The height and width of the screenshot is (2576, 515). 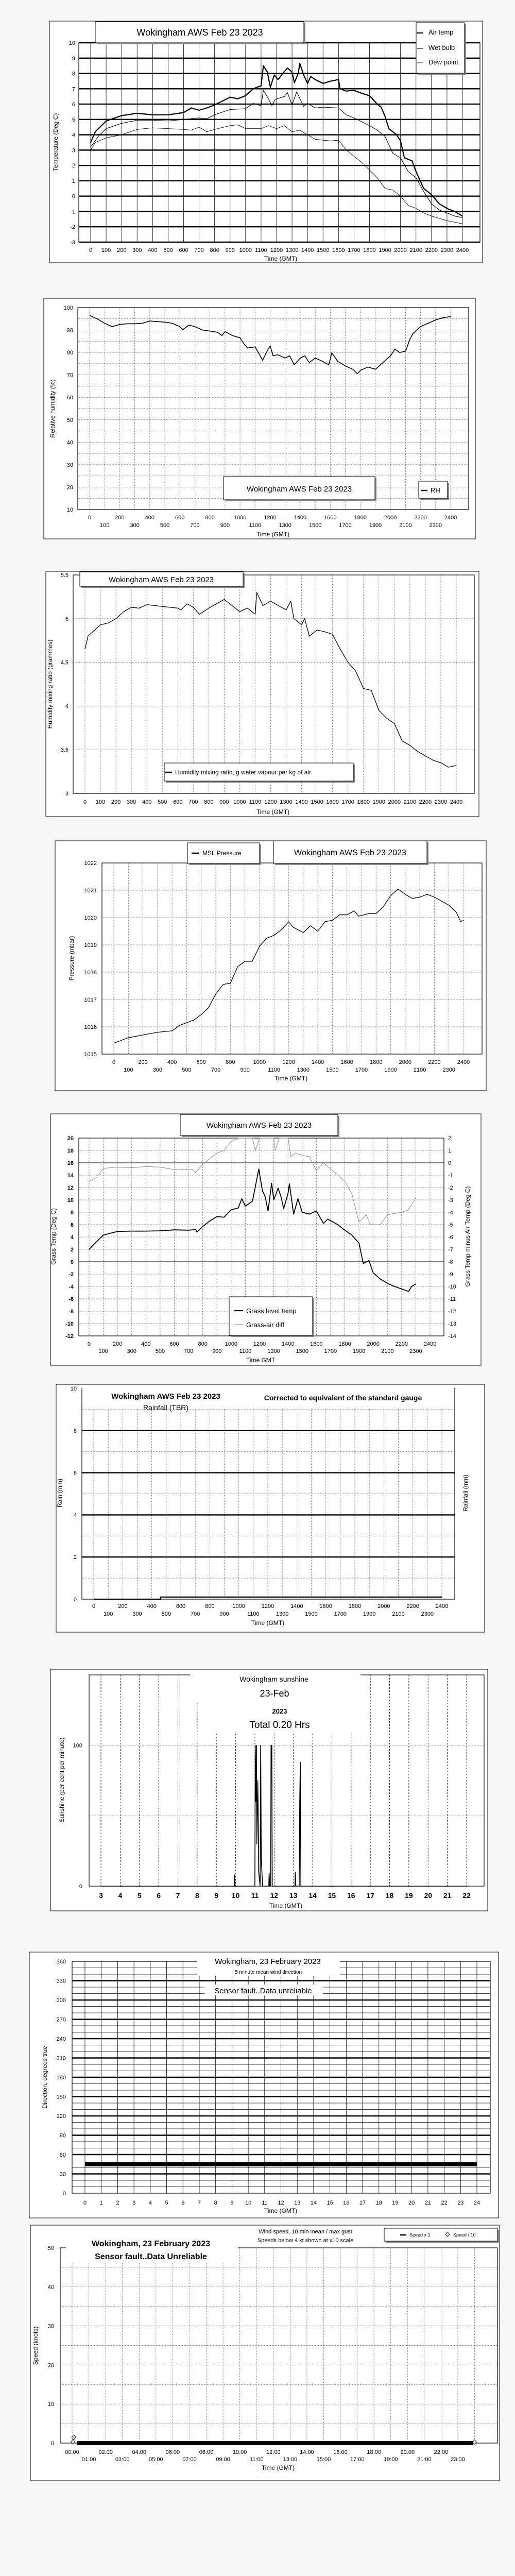 I want to click on y-right-tick-label: -12, so click(x=452, y=1312).